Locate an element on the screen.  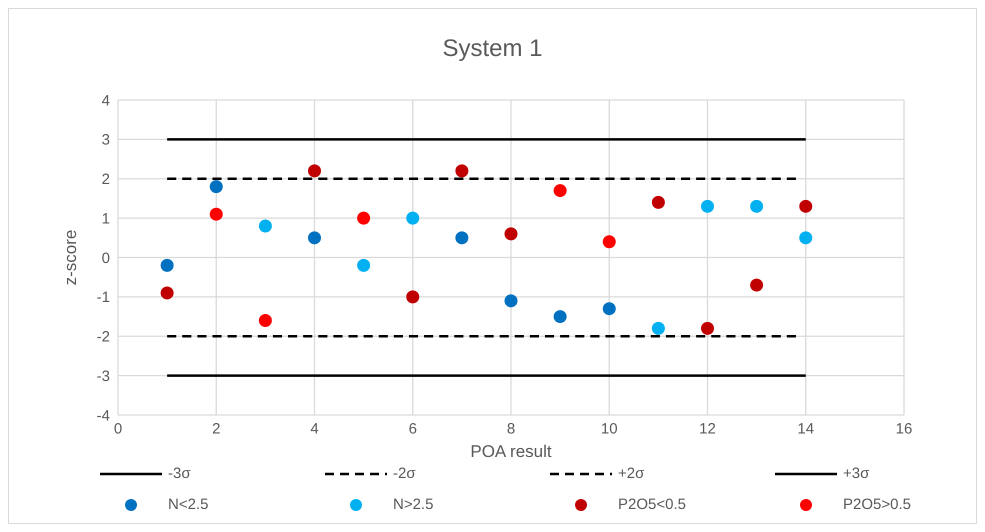
y-axis-title: z-score is located at coordinates (70, 258).